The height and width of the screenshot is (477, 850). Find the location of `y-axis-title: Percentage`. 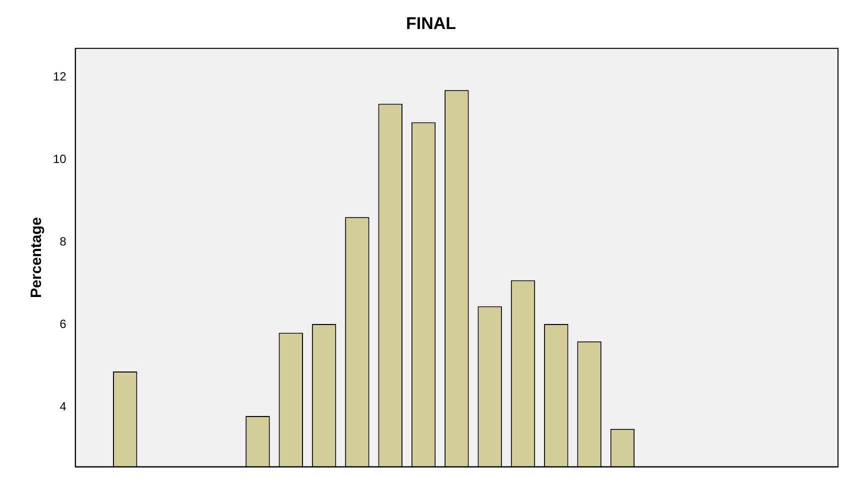

y-axis-title: Percentage is located at coordinates (37, 257).